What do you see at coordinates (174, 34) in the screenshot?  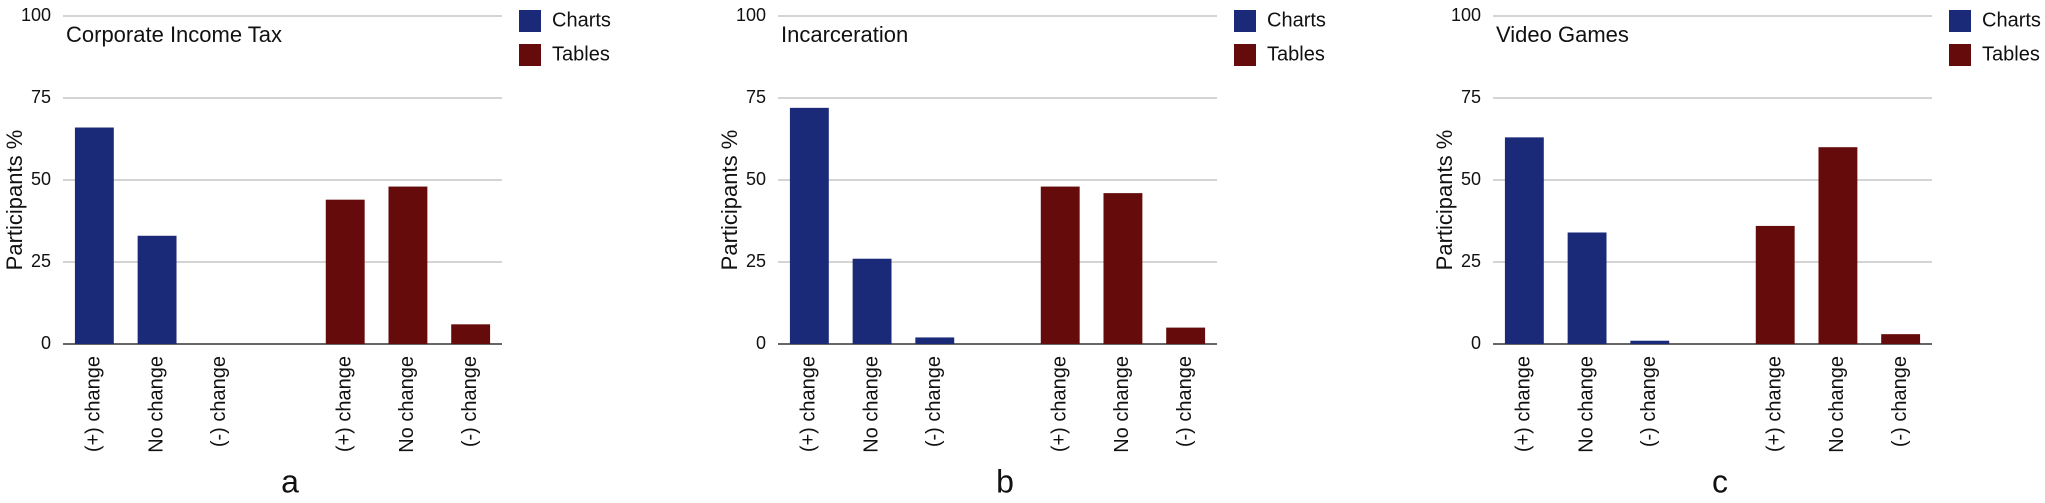 I see `chart-title: Corporate Income Tax` at bounding box center [174, 34].